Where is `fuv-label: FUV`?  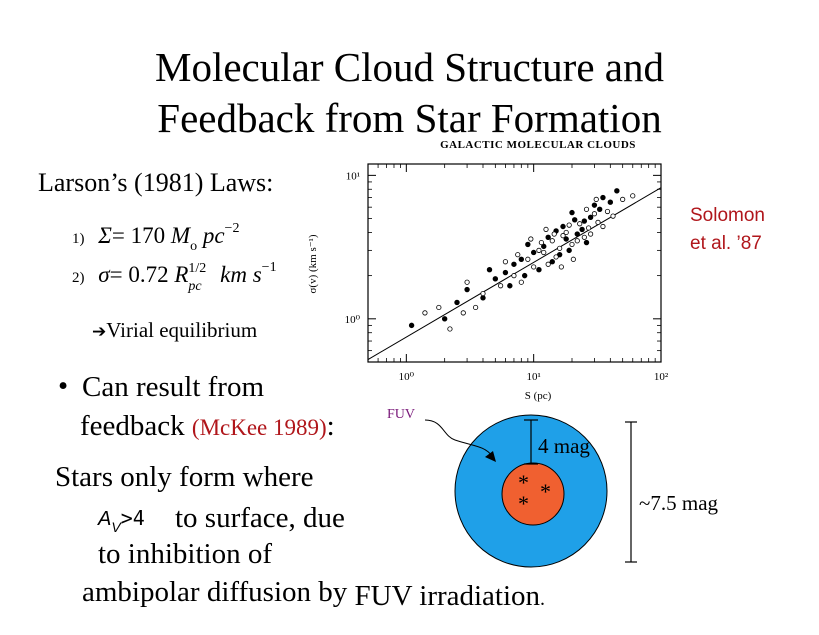
fuv-label: FUV is located at coordinates (401, 414).